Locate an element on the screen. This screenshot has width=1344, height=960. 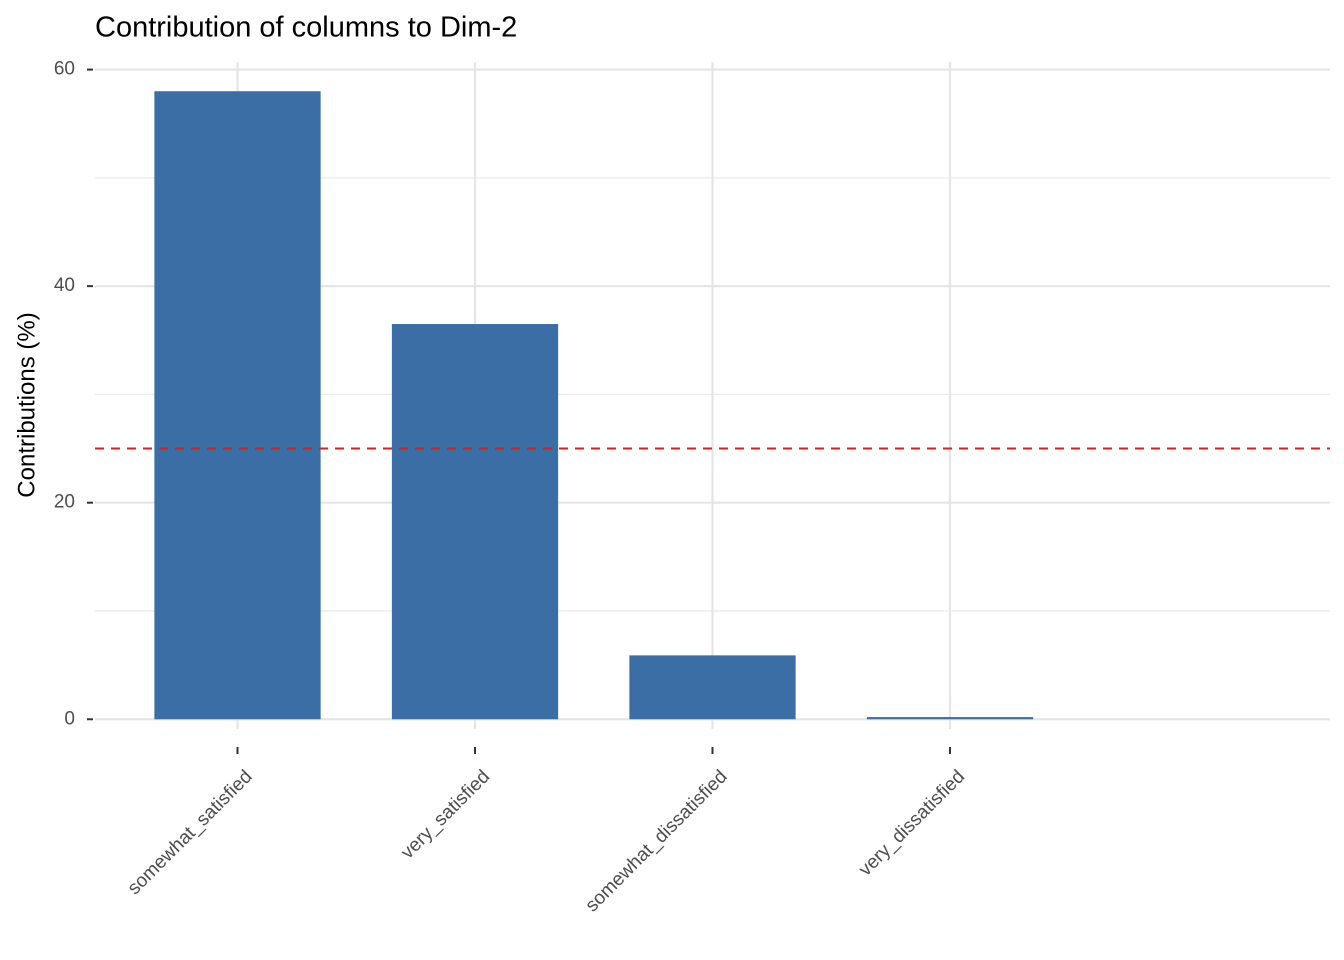
x-tick-label: very_satisfied is located at coordinates (445, 814).